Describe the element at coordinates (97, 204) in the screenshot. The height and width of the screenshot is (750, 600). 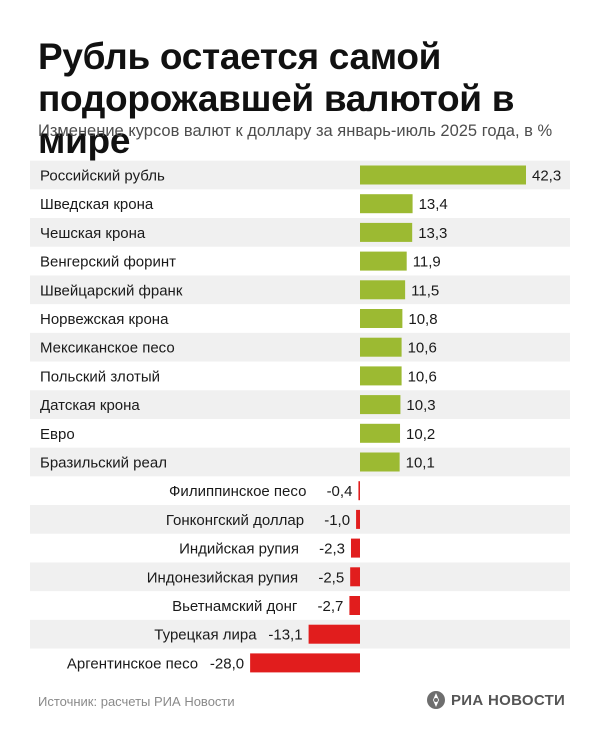
I see `category-label: Шведская крона` at that location.